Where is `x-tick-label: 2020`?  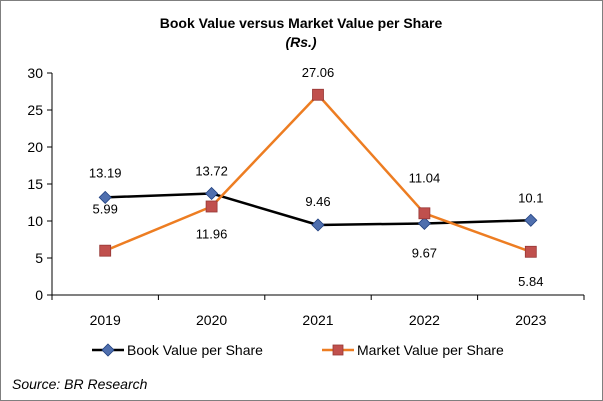 x-tick-label: 2020 is located at coordinates (211, 320).